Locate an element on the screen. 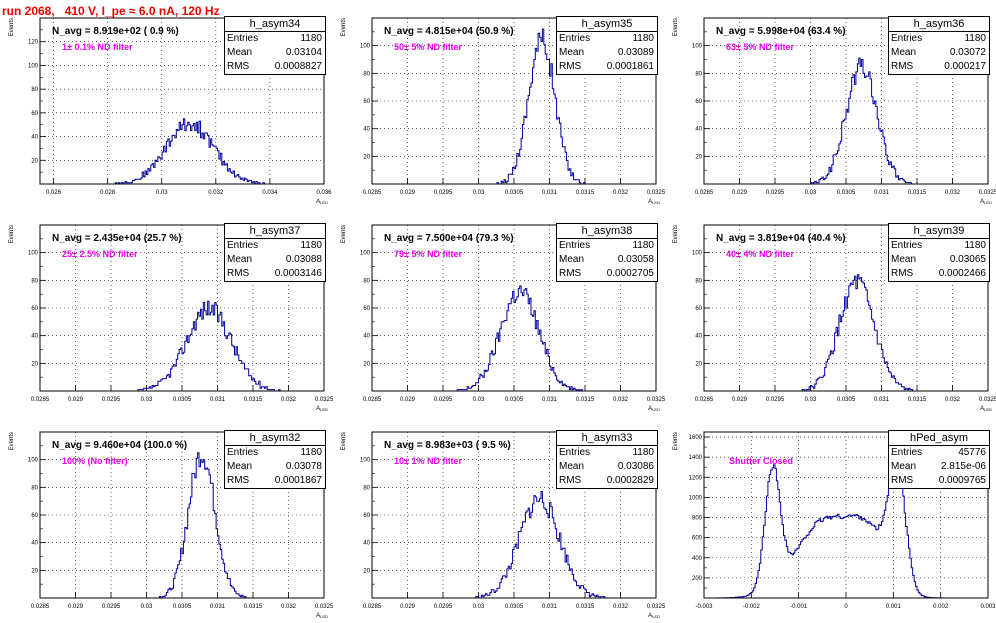 The width and height of the screenshot is (996, 623). navg-label: N_avg = 3.819e+04 (40.4 %) is located at coordinates (781, 238).